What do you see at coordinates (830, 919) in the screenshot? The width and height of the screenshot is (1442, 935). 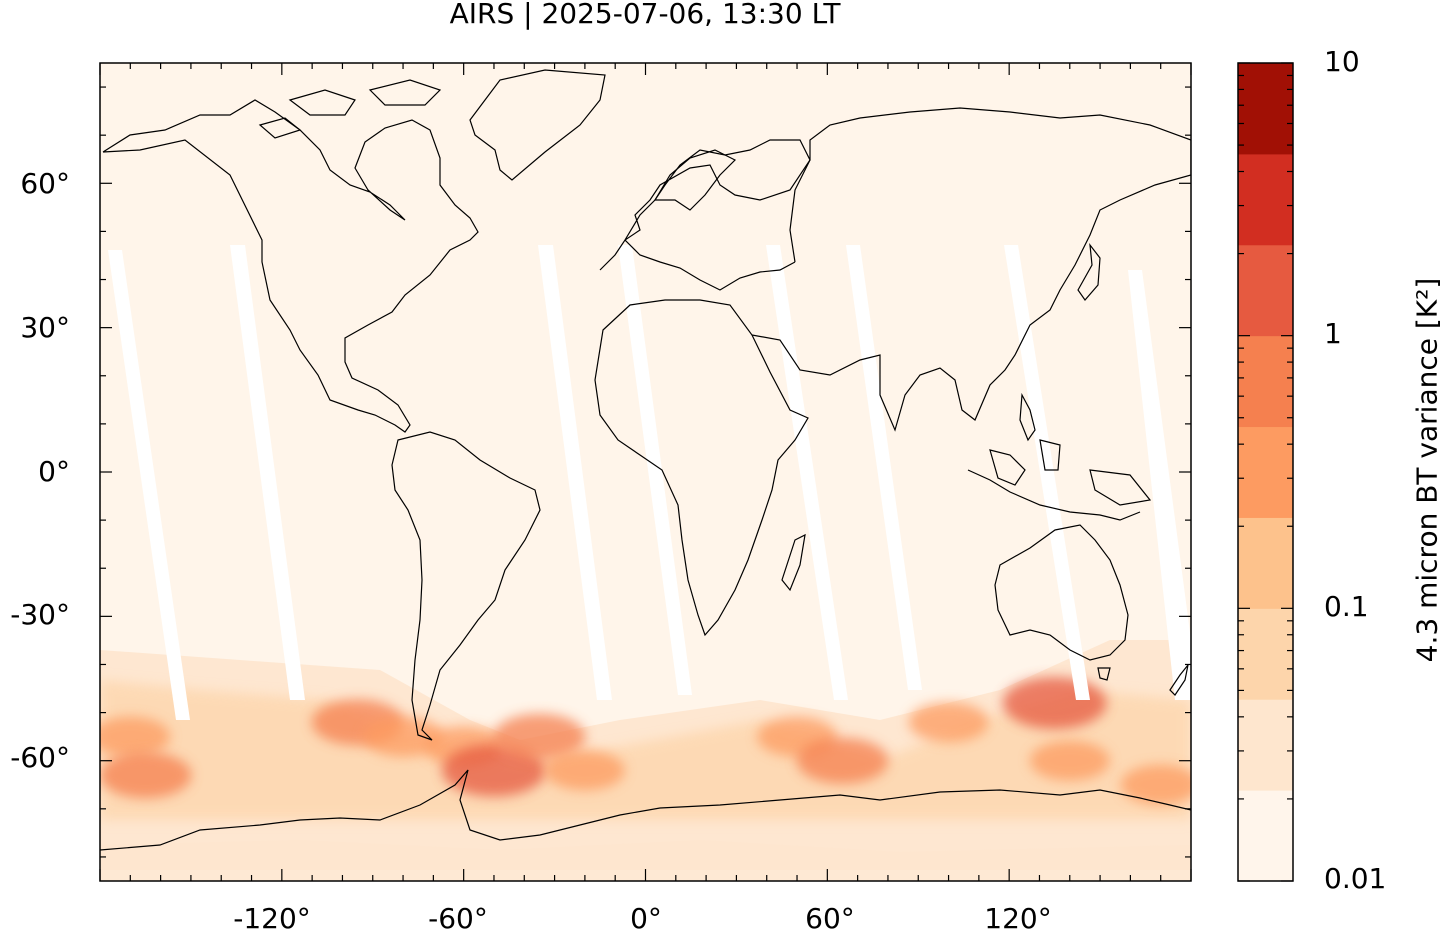 I see `x-tick-label: 60°` at bounding box center [830, 919].